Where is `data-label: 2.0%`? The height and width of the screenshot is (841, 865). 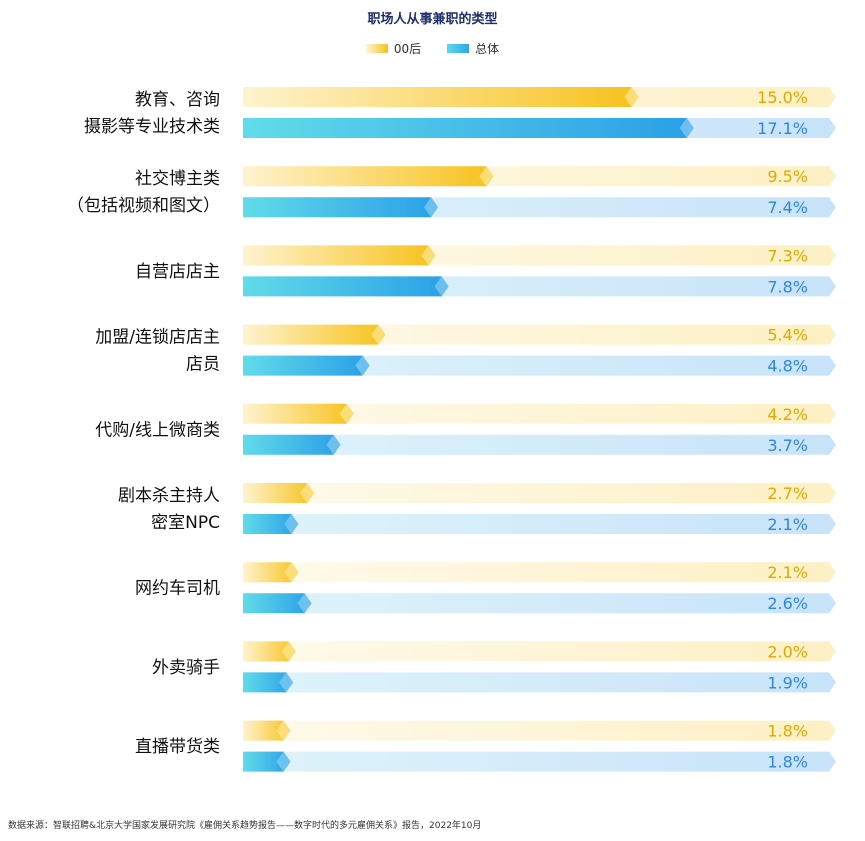 data-label: 2.0% is located at coordinates (787, 651).